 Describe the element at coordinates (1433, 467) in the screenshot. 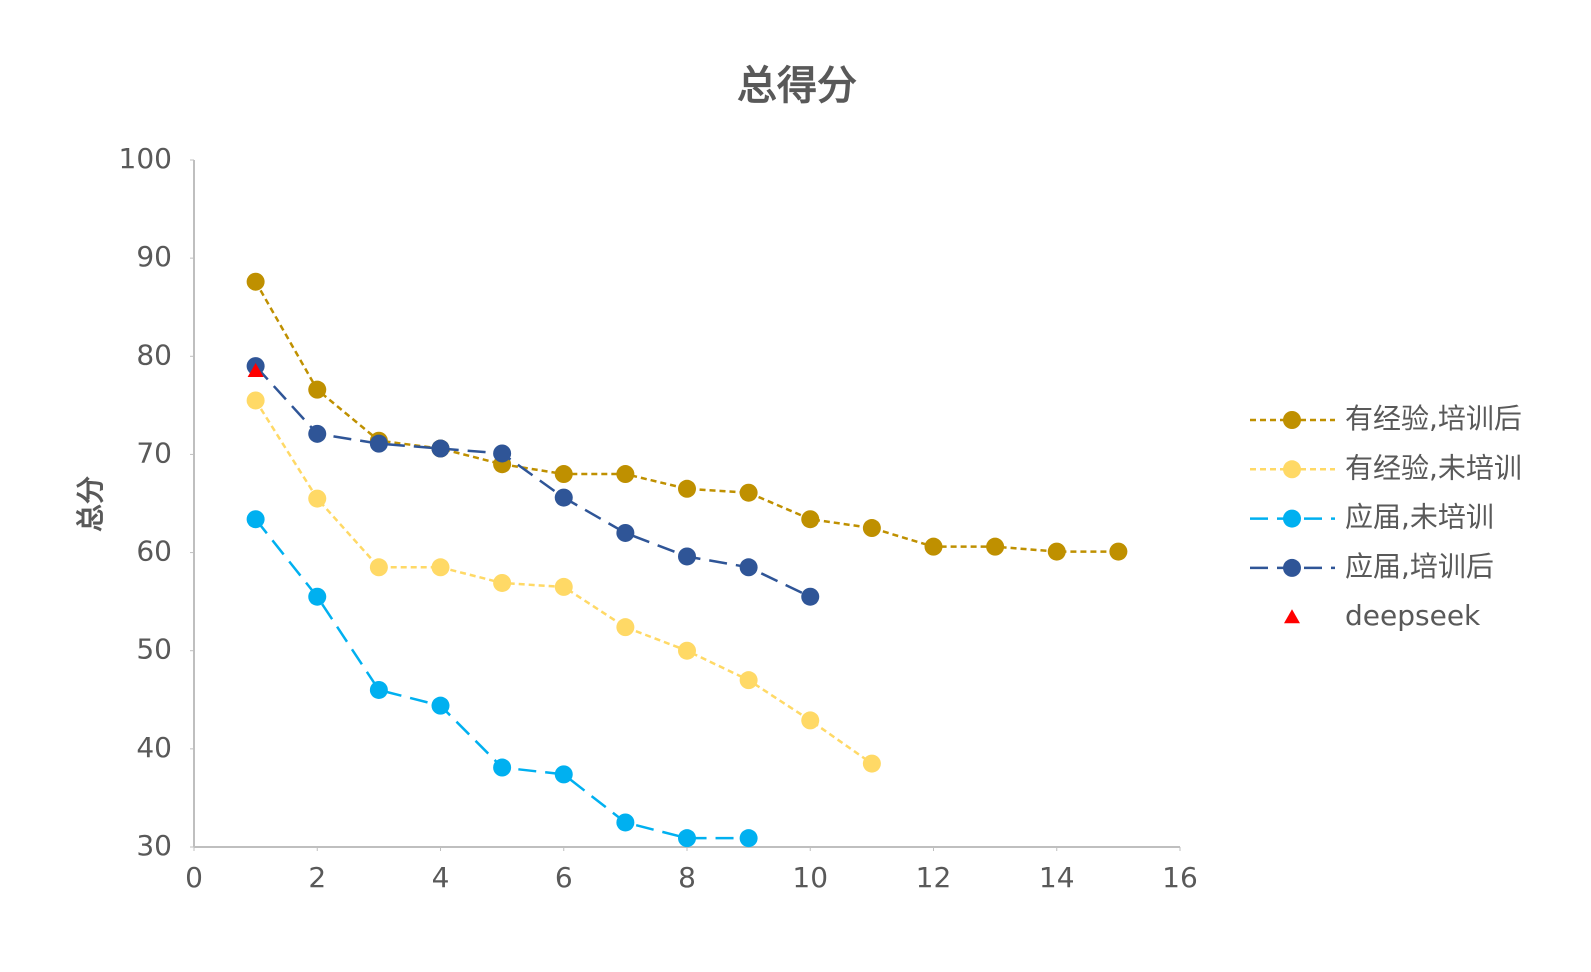

I see `legend-label: 有经验,未培训` at that location.